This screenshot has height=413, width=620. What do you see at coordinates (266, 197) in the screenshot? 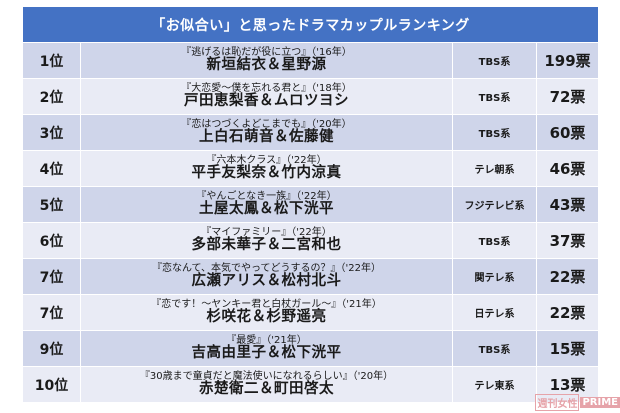
I see `drama-title: 『やんごとなき一族』（'22年）` at bounding box center [266, 197].